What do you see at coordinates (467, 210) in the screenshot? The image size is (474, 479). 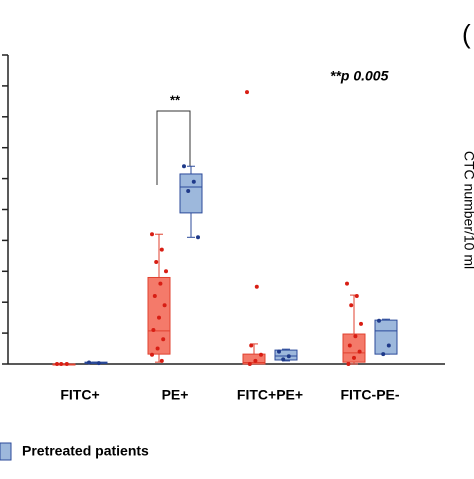 I see `y-axis-label: CTC number/10 ml` at bounding box center [467, 210].